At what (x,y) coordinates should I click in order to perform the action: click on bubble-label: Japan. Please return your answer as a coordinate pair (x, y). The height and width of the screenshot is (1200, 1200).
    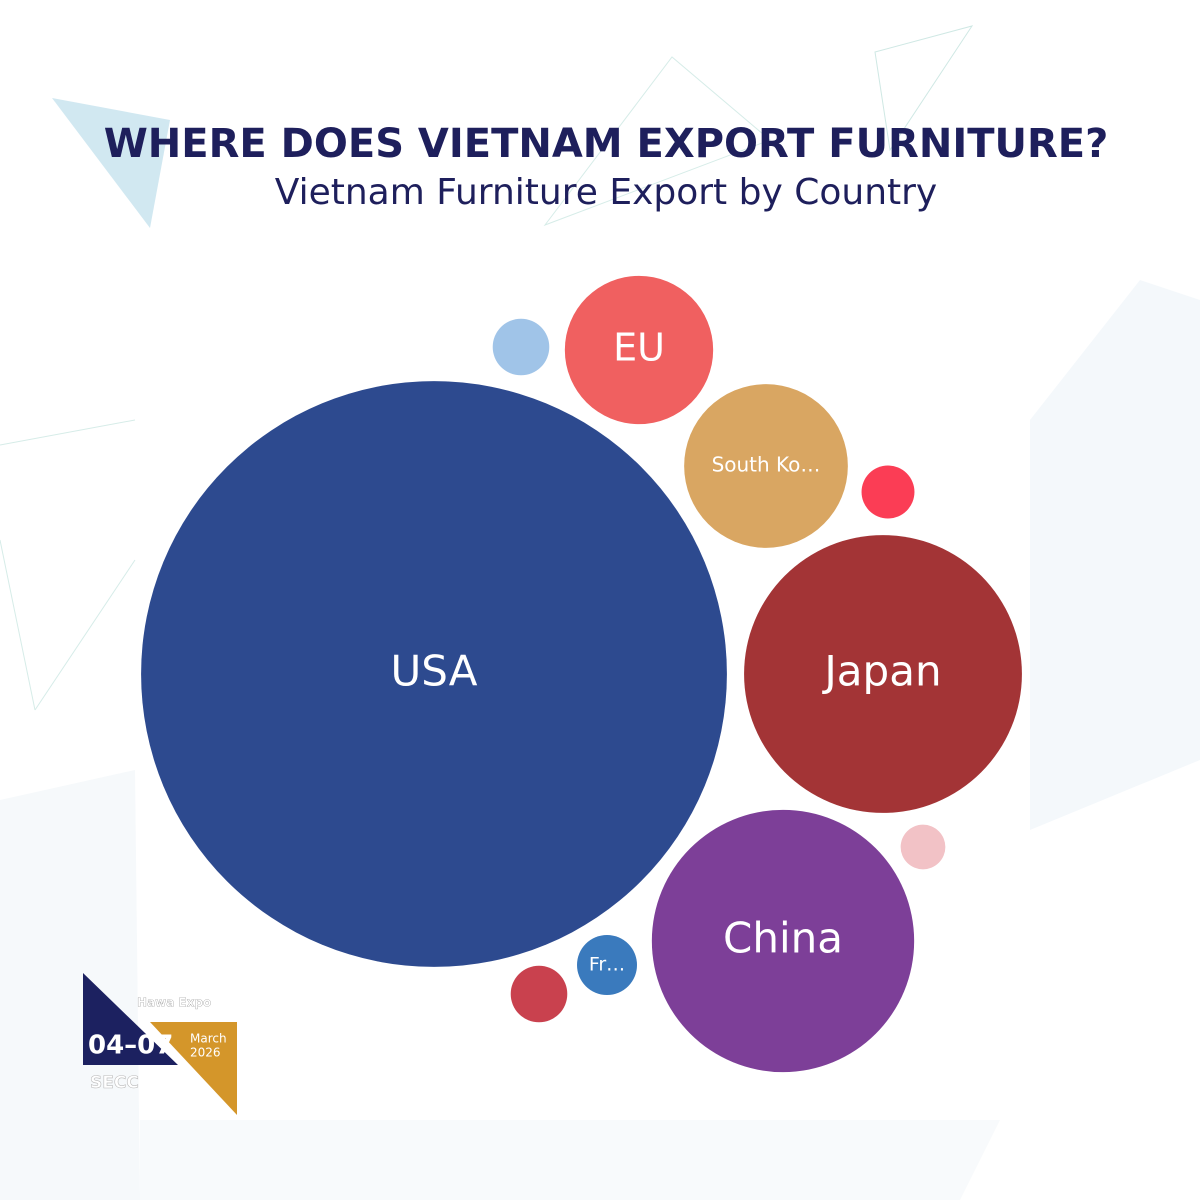
    Looking at the image, I should click on (881, 671).